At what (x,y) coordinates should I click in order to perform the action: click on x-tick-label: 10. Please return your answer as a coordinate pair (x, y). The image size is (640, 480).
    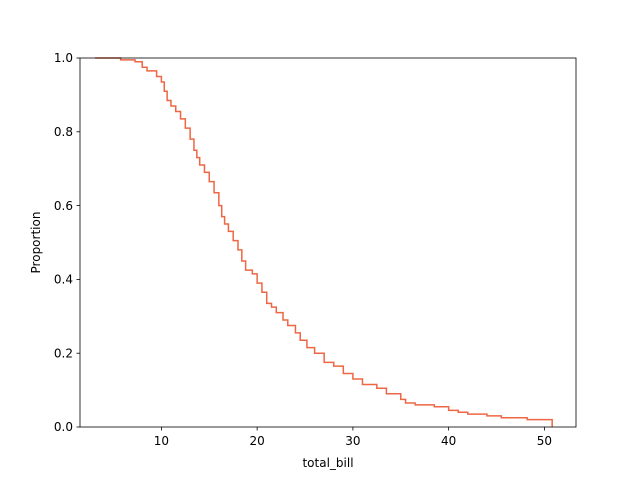
    Looking at the image, I should click on (161, 441).